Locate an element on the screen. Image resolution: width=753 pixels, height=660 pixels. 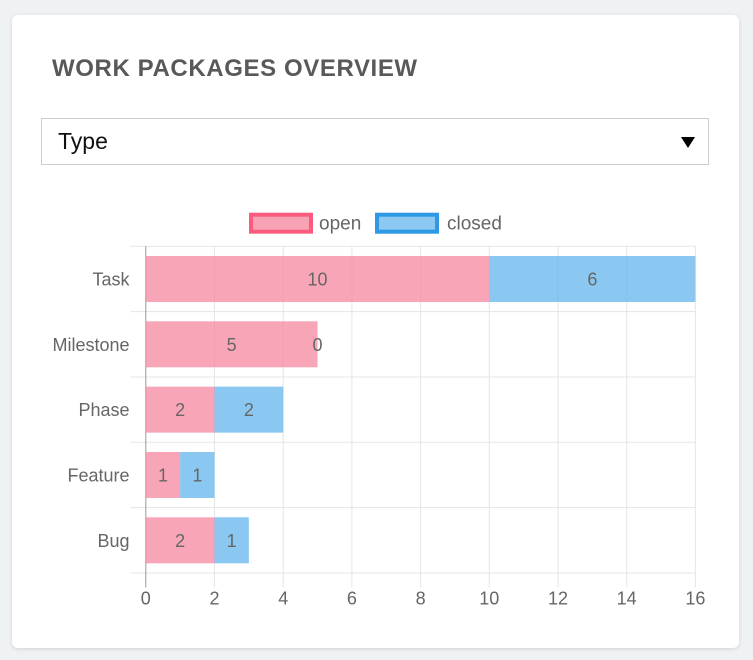
svg-text: Milestone is located at coordinates (90, 345).